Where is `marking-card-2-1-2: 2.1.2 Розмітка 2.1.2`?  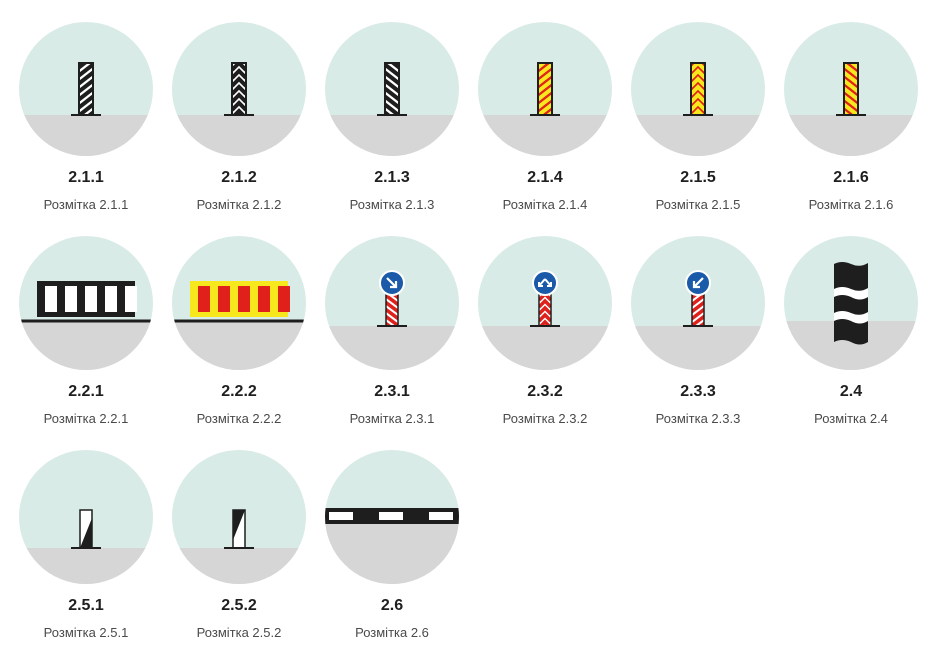 marking-card-2-1-2: 2.1.2 Розмітка 2.1.2 is located at coordinates (239, 117).